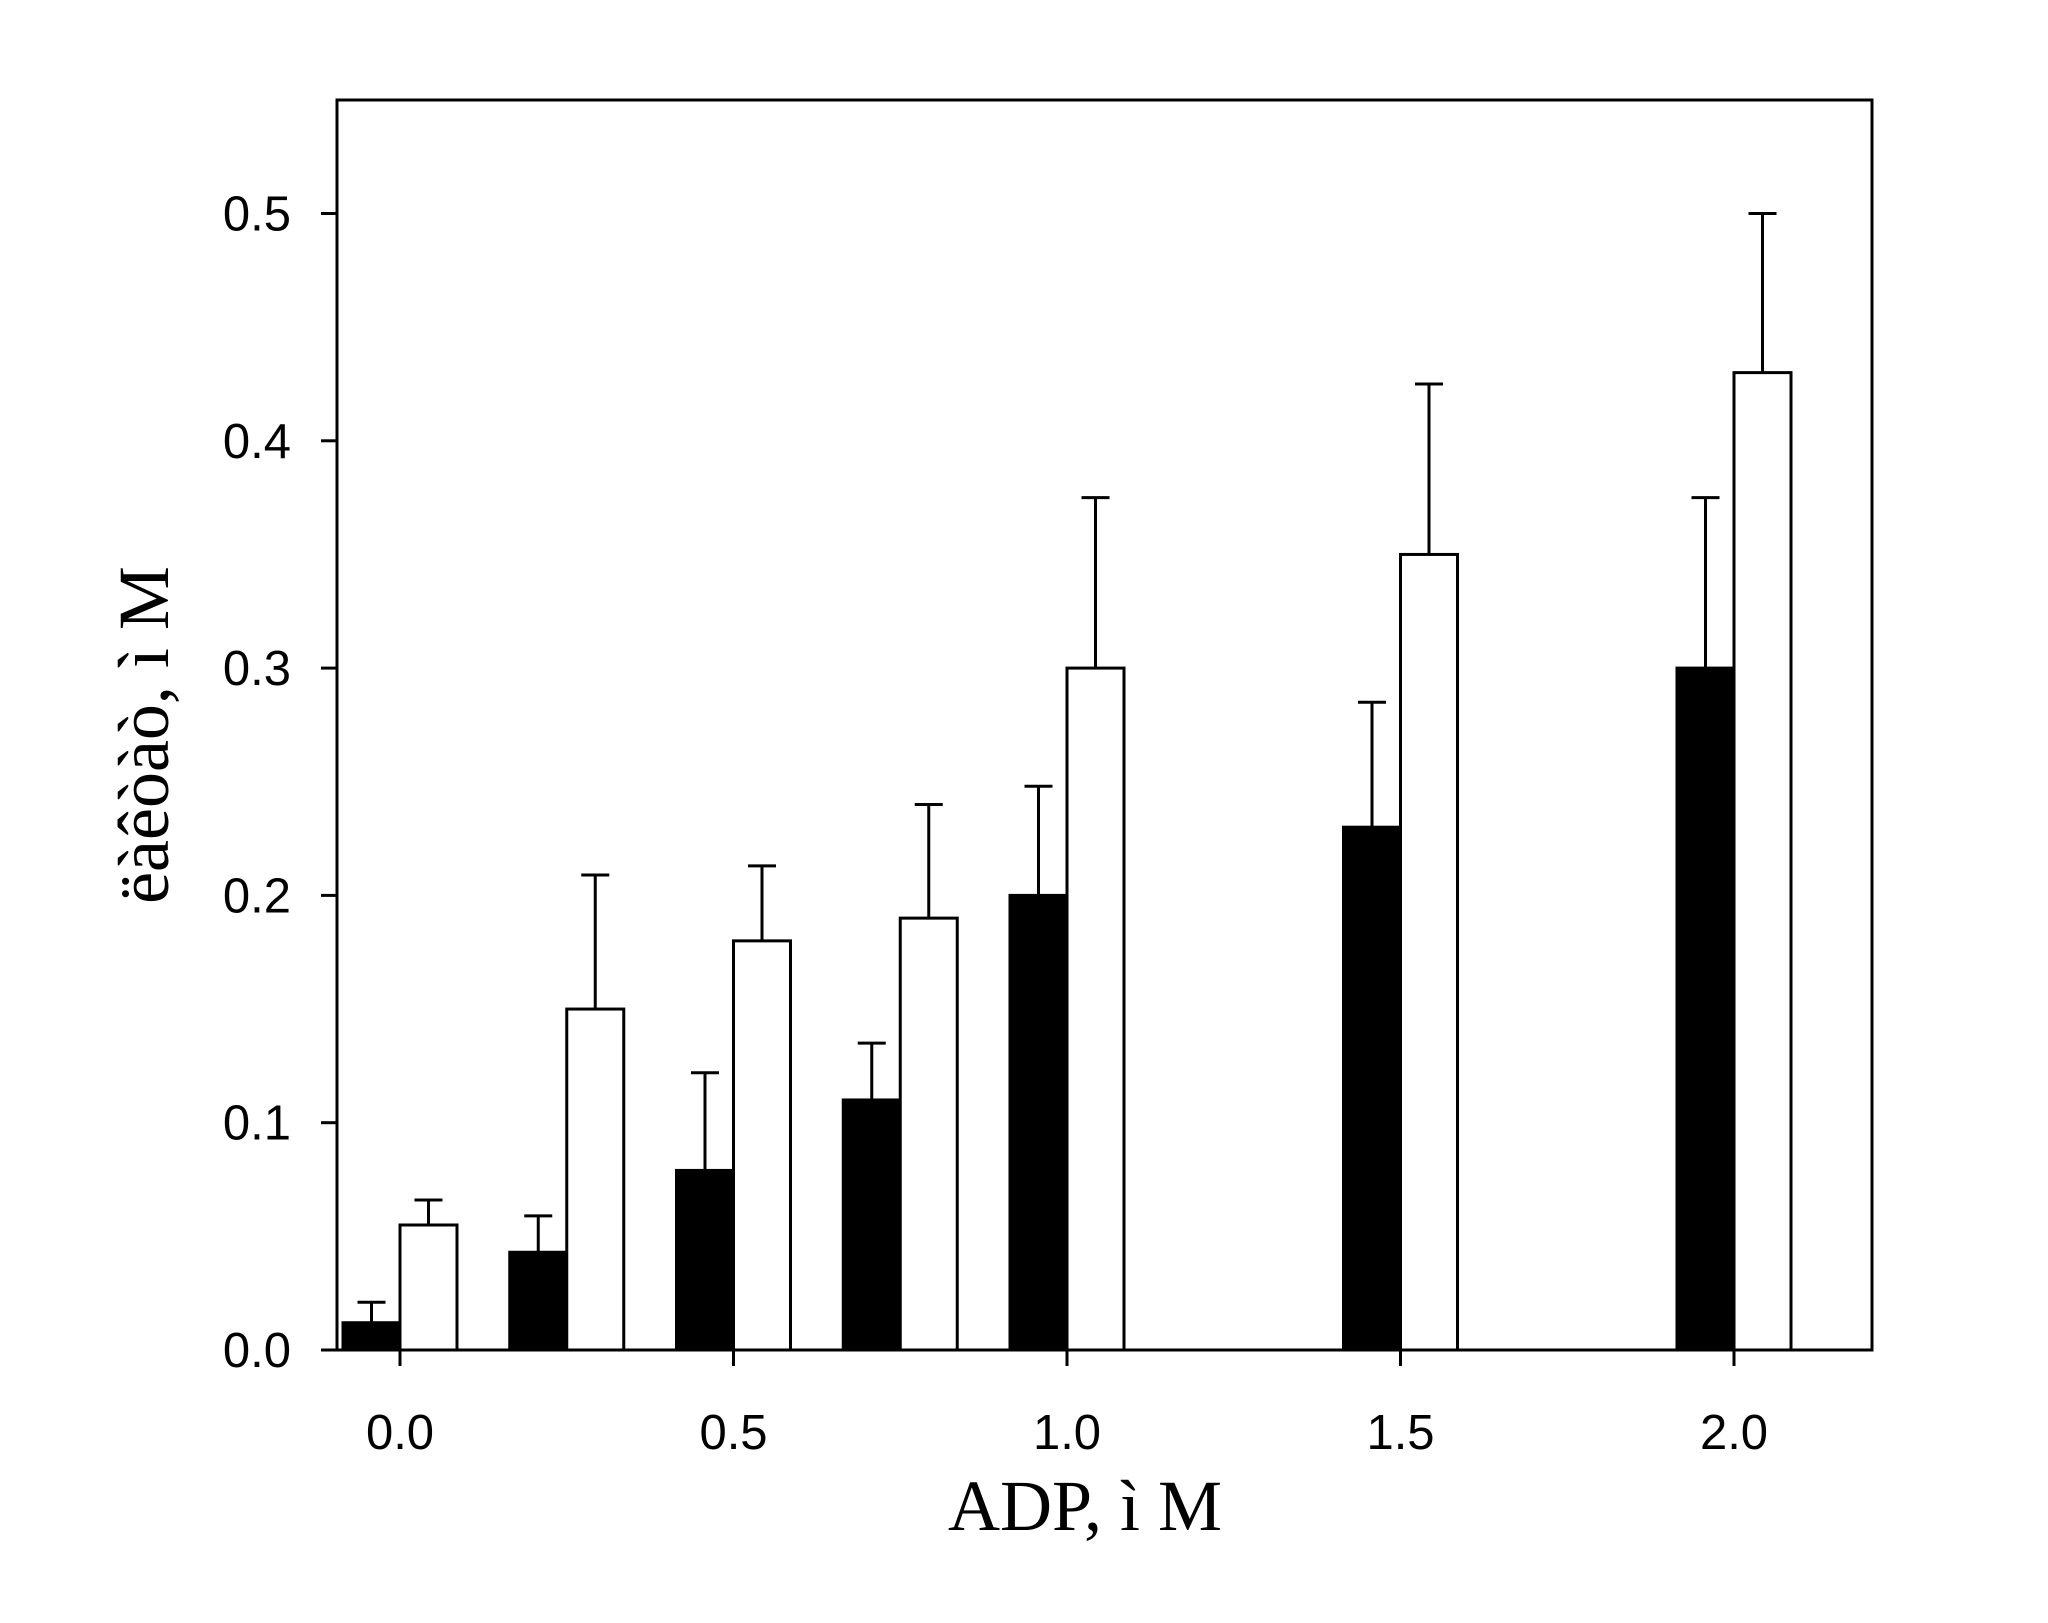  What do you see at coordinates (144, 735) in the screenshot?
I see `y-axis-title: ëàêòàò, ì M` at bounding box center [144, 735].